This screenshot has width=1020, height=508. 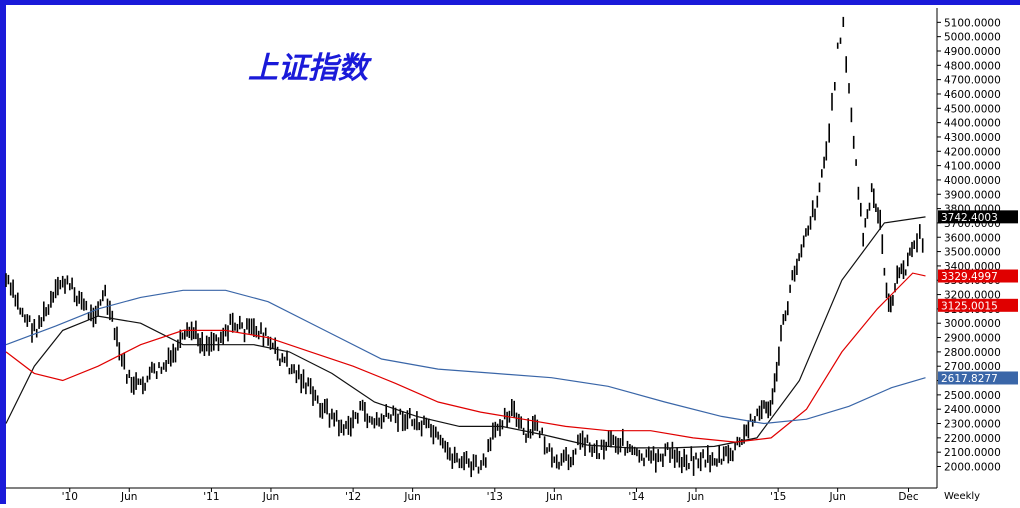 What do you see at coordinates (778, 497) in the screenshot?
I see `x-tick-label: '15` at bounding box center [778, 497].